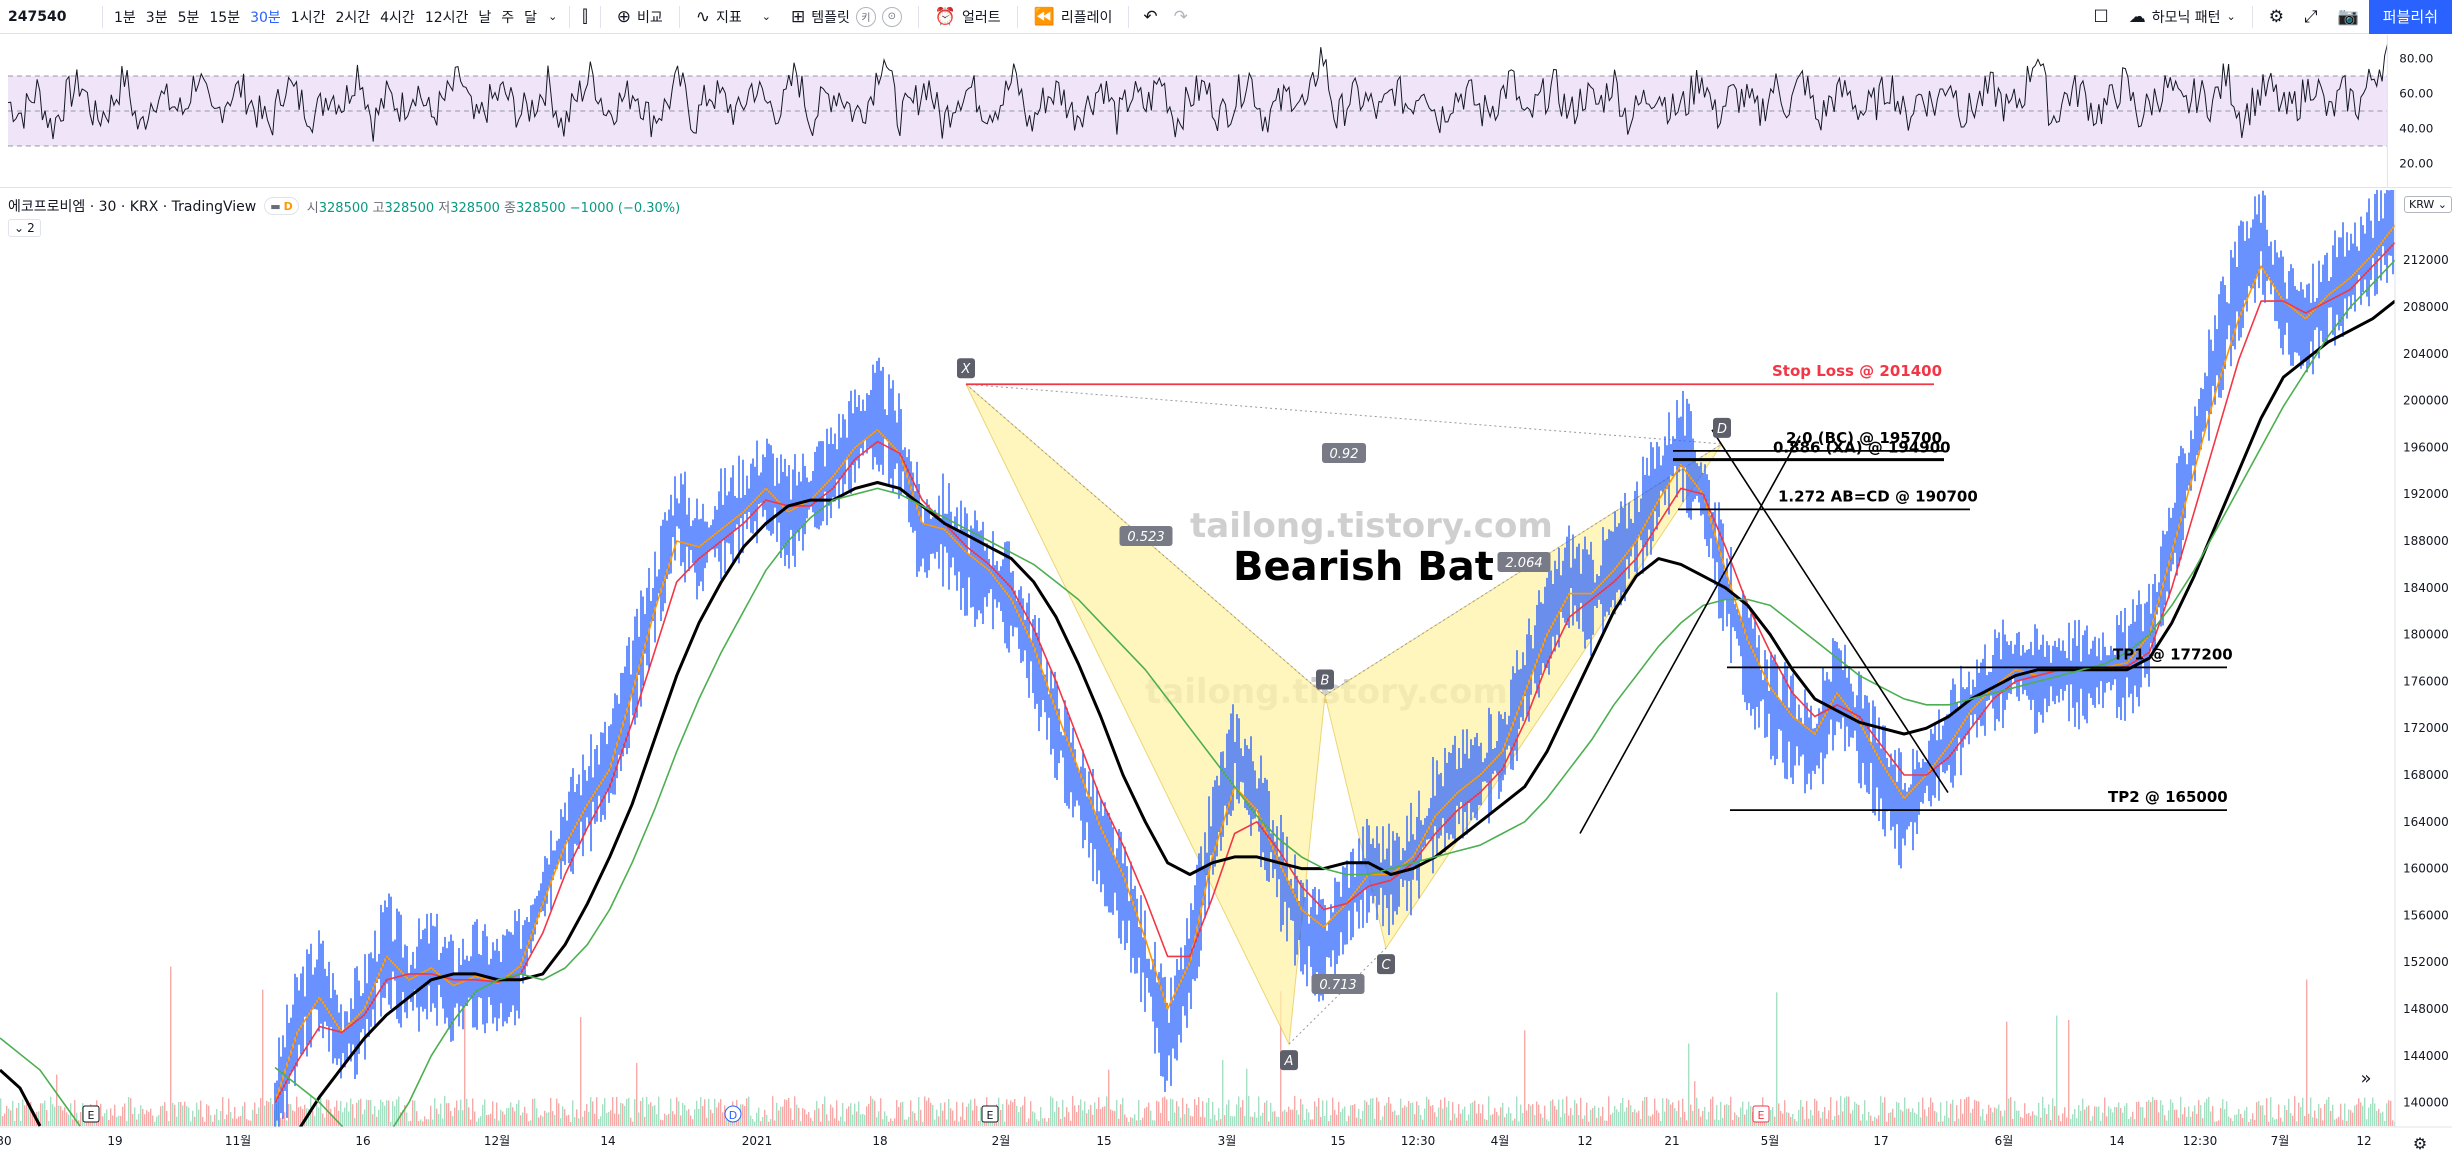 The image size is (2452, 1156). I want to click on interval-6: 2시간, so click(353, 17).